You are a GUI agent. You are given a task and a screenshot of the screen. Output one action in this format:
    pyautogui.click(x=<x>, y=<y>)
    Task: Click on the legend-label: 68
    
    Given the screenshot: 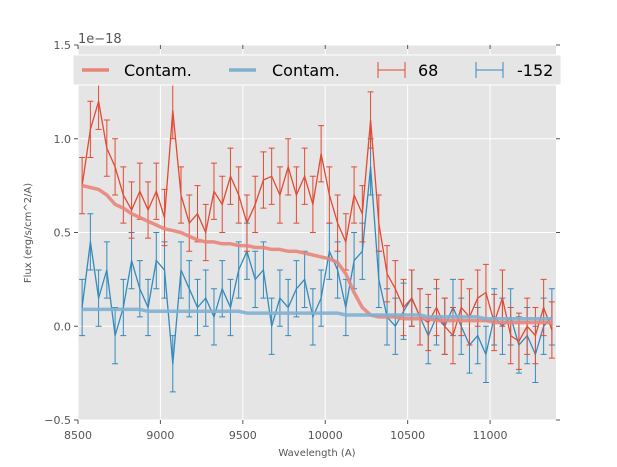 What is the action you would take?
    pyautogui.click(x=428, y=70)
    